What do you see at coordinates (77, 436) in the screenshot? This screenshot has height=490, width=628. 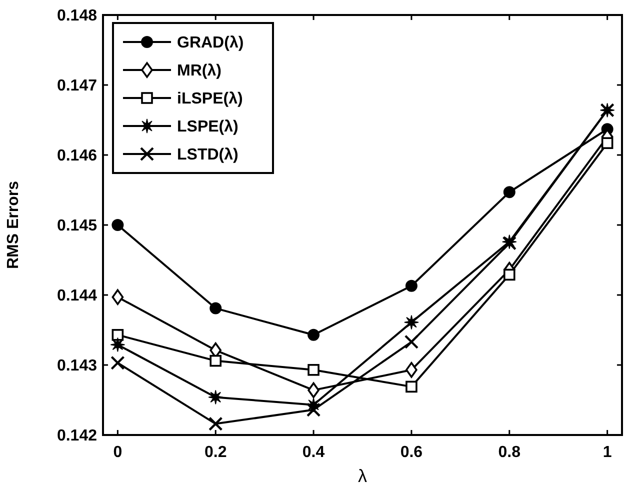 I see `y-tick-label: 0.142` at bounding box center [77, 436].